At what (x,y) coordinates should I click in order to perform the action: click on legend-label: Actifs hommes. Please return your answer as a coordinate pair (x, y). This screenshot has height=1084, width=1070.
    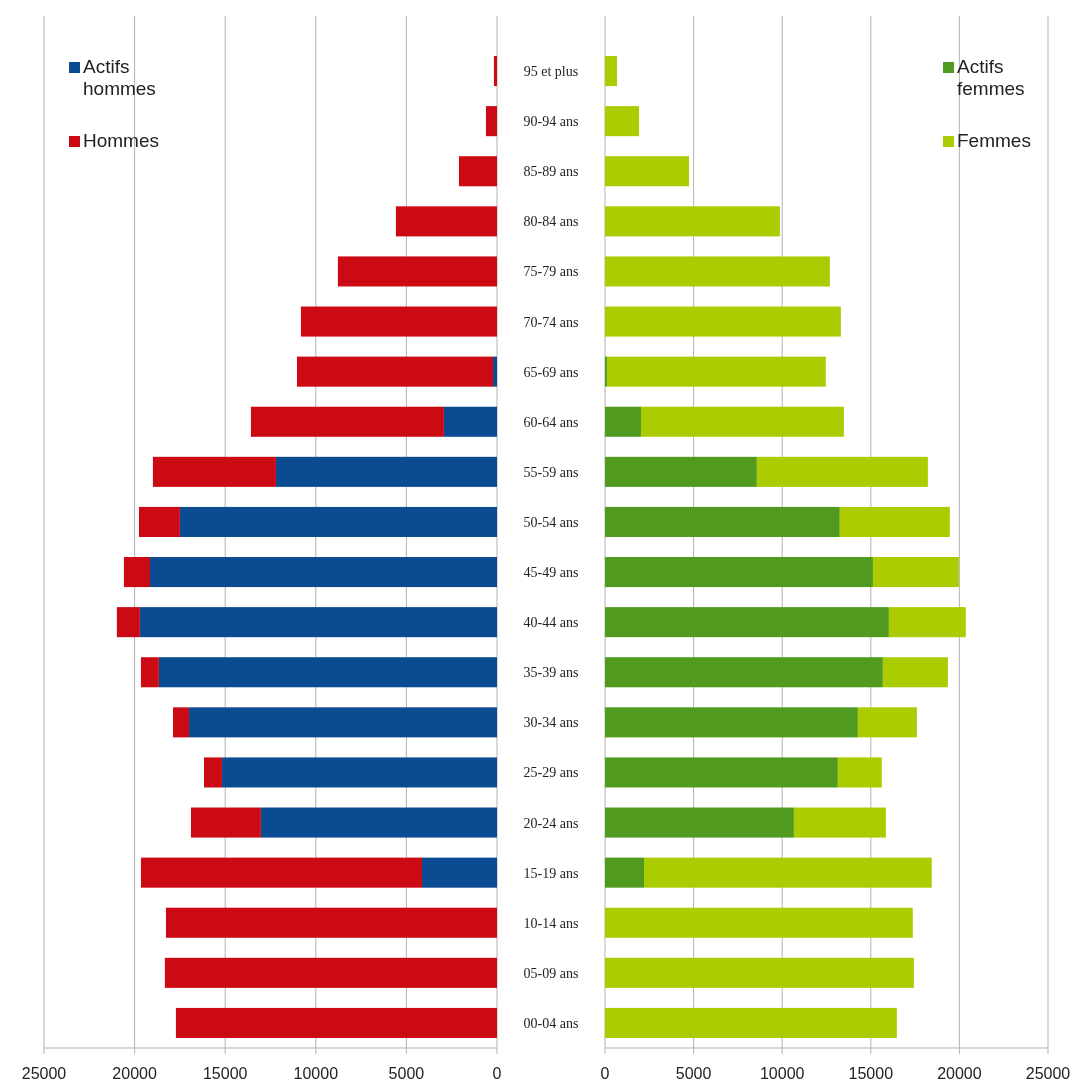
    Looking at the image, I should click on (119, 77).